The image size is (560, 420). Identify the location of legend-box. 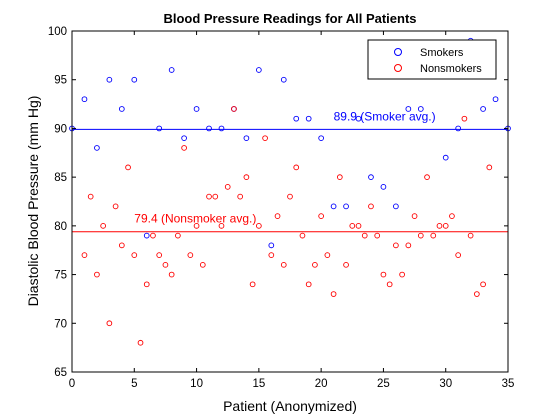
(432, 59).